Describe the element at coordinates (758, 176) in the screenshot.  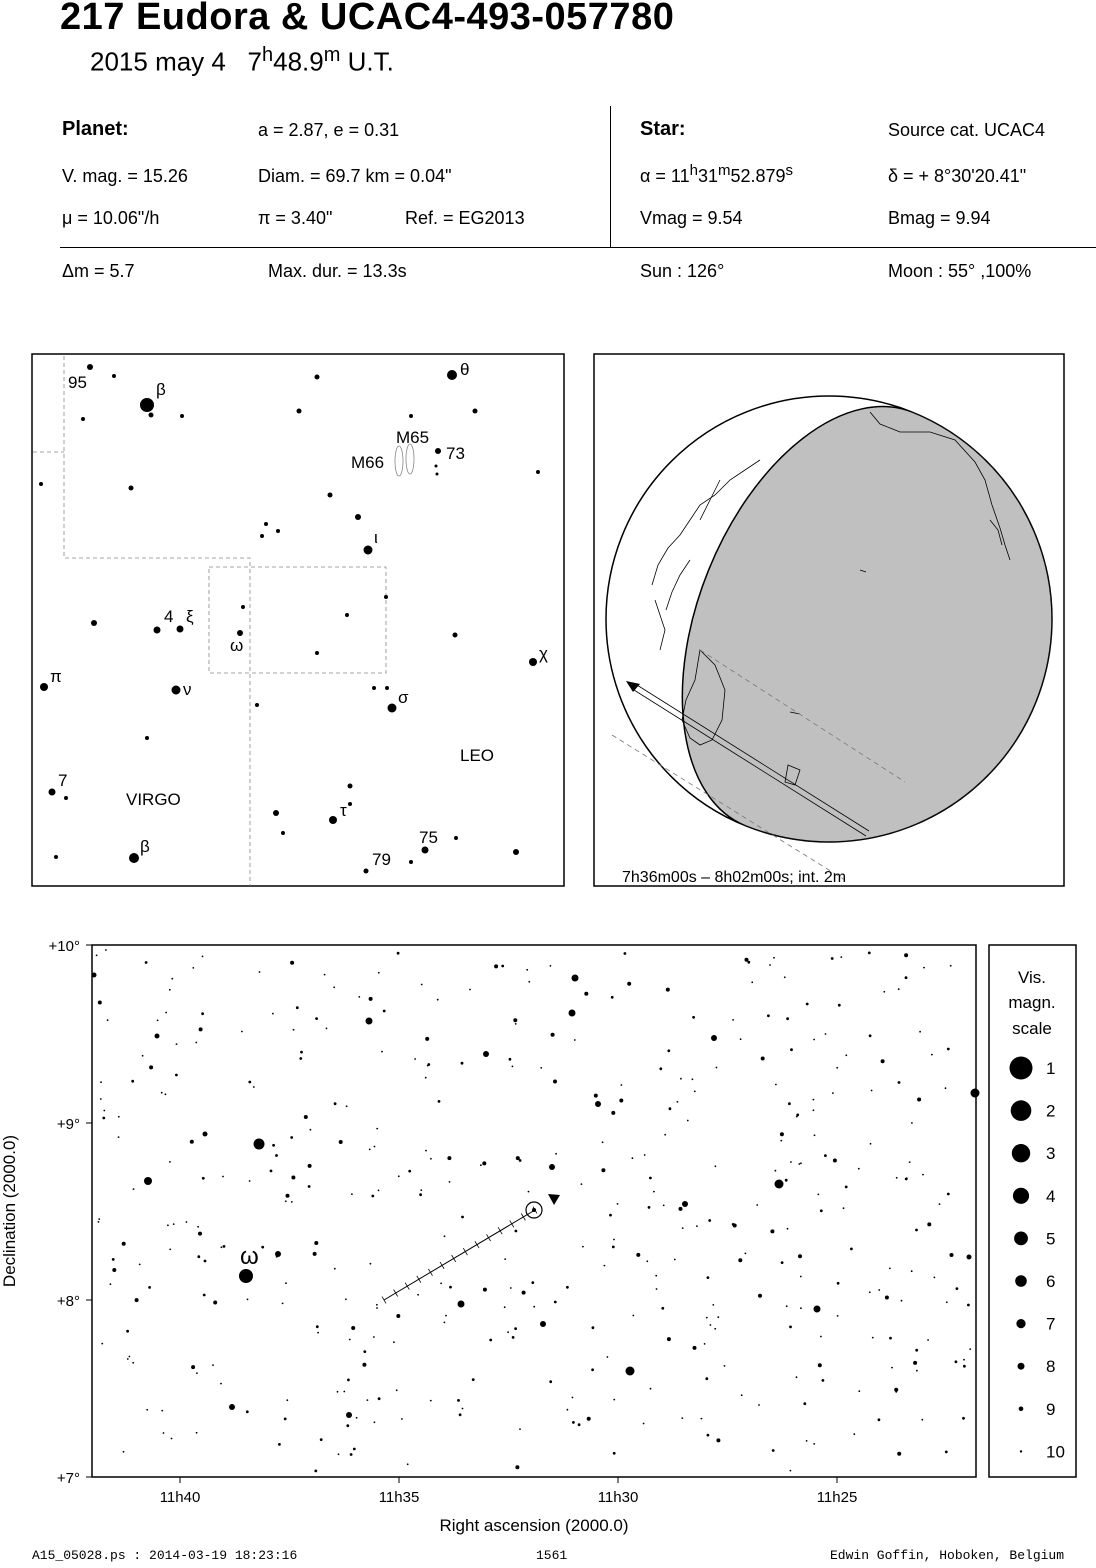
I see `star-ra-second: 52.879` at that location.